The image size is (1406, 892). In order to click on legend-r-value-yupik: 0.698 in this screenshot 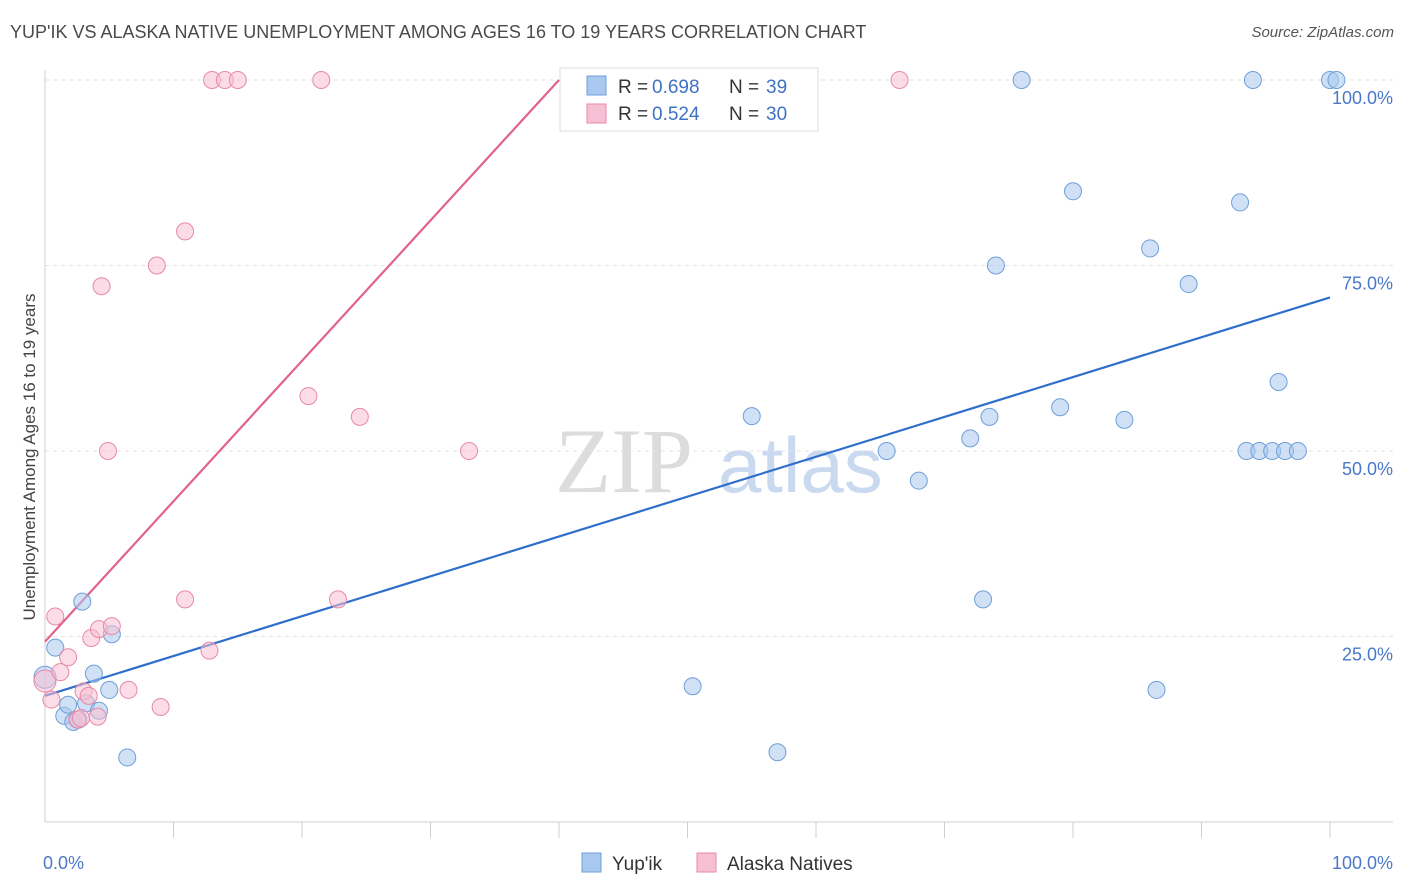, I will do `click(676, 87)`.